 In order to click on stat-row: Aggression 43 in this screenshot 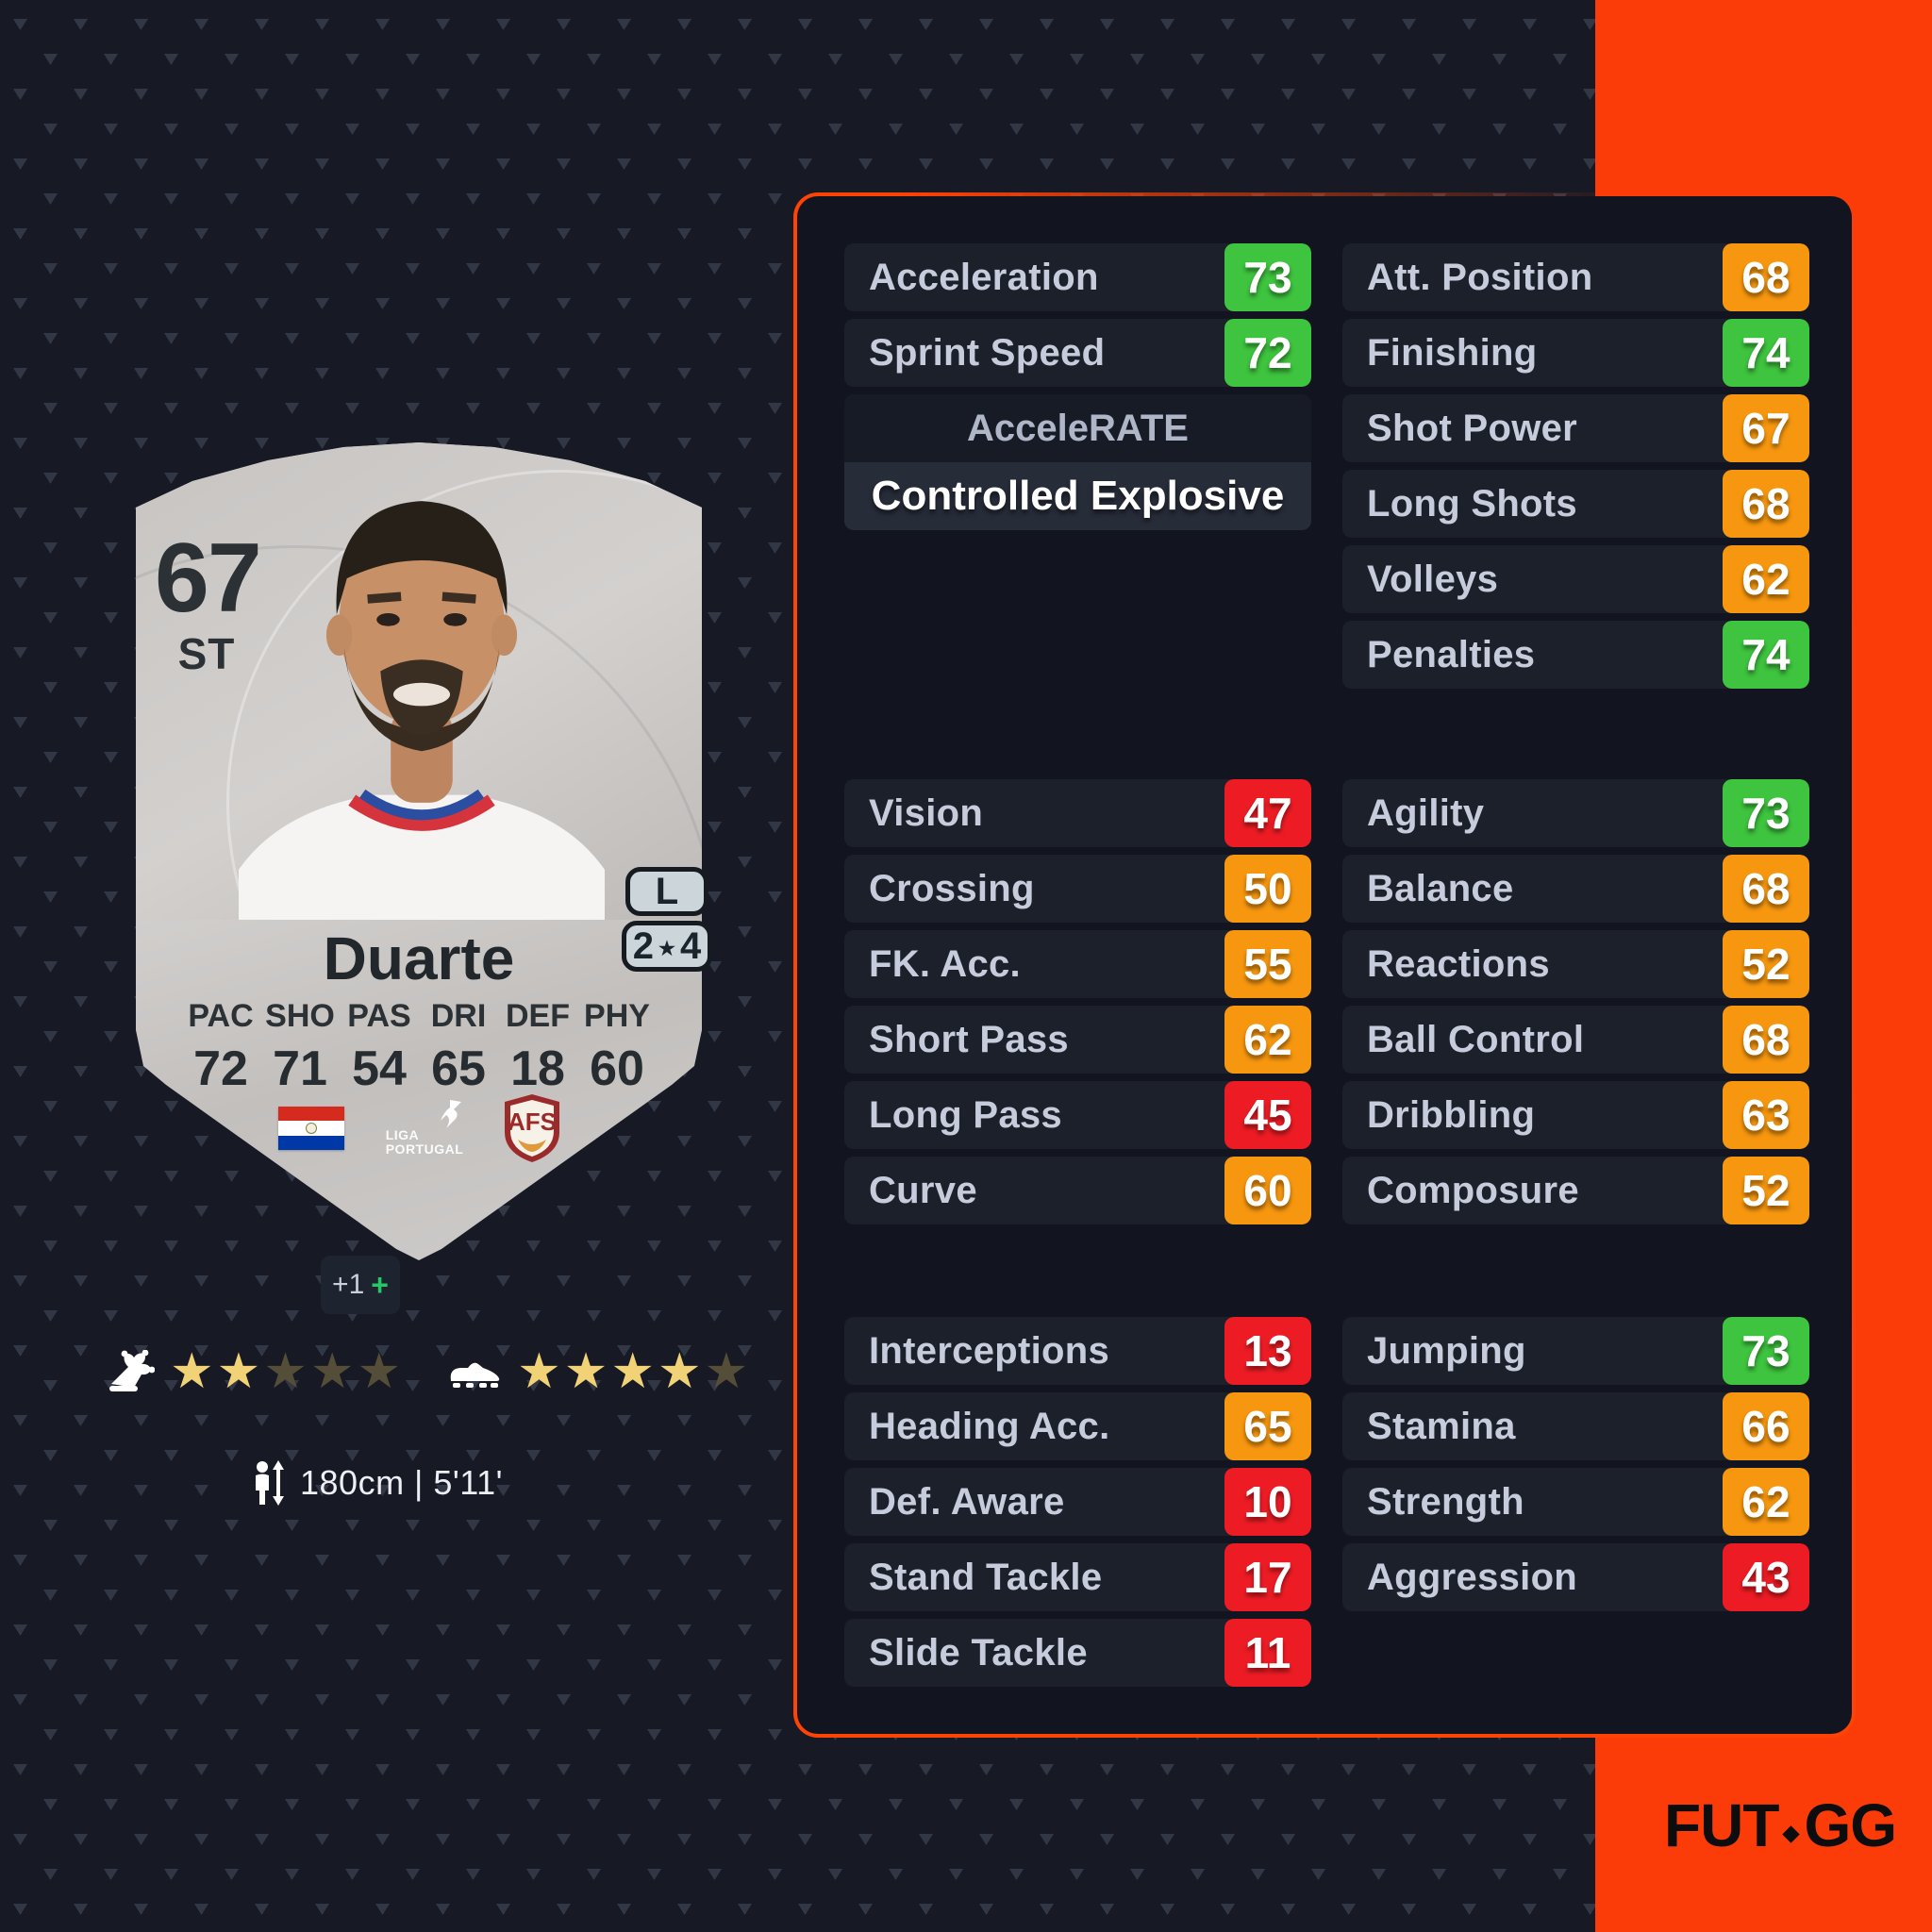, I will do `click(1576, 1577)`.